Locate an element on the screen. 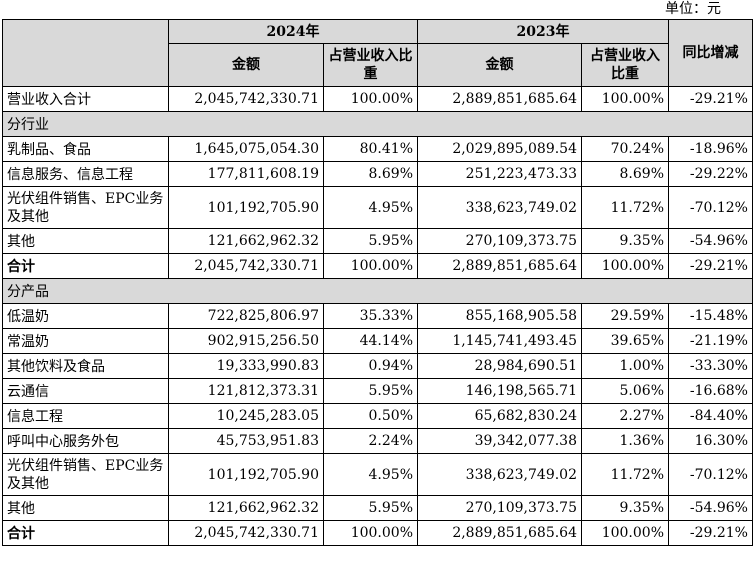 The image size is (753, 567). ratio-2024: 44.14% is located at coordinates (370, 341).